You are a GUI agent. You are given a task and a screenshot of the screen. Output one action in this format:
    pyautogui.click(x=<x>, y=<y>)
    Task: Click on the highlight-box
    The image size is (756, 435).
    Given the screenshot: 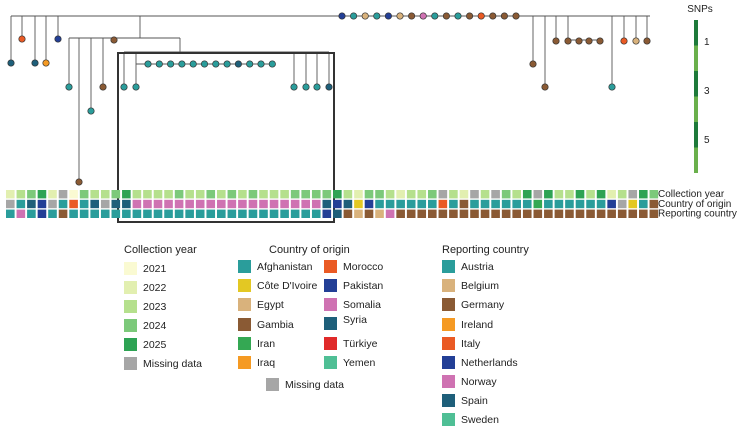 What is the action you would take?
    pyautogui.click(x=226, y=137)
    